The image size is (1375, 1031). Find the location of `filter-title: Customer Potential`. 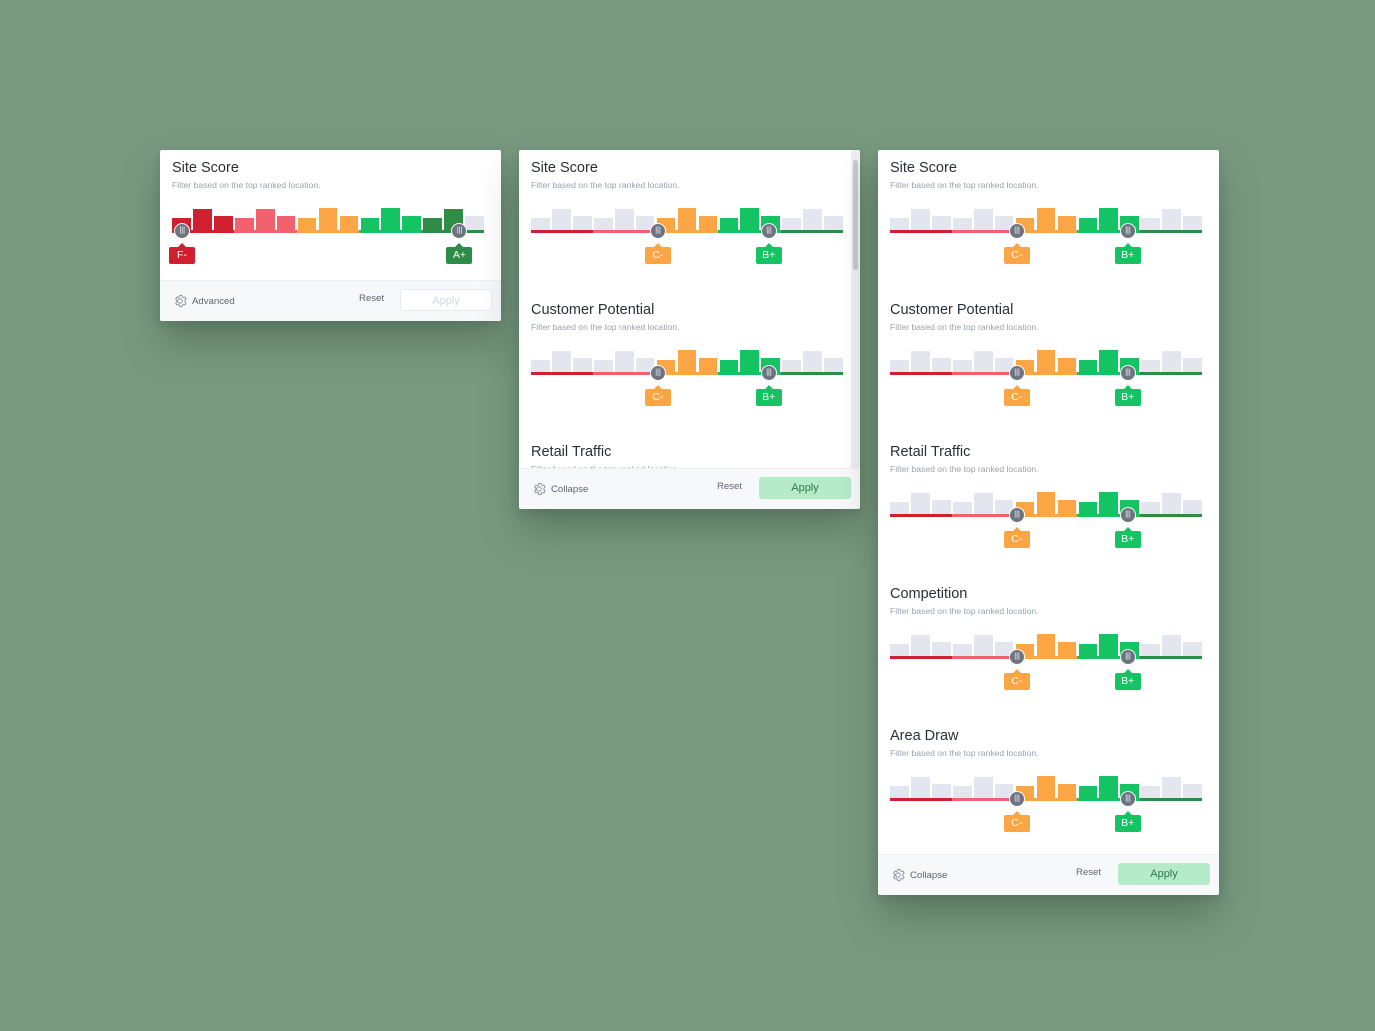

filter-title: Customer Potential is located at coordinates (593, 310).